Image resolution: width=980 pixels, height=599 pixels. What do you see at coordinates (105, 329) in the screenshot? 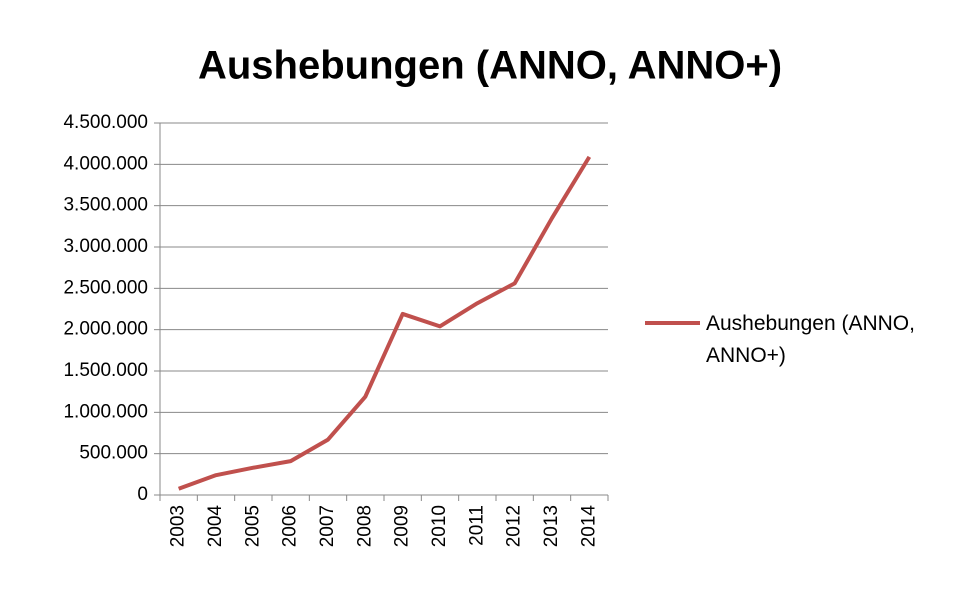
I see `y-tick-label: 2.000.000` at bounding box center [105, 329].